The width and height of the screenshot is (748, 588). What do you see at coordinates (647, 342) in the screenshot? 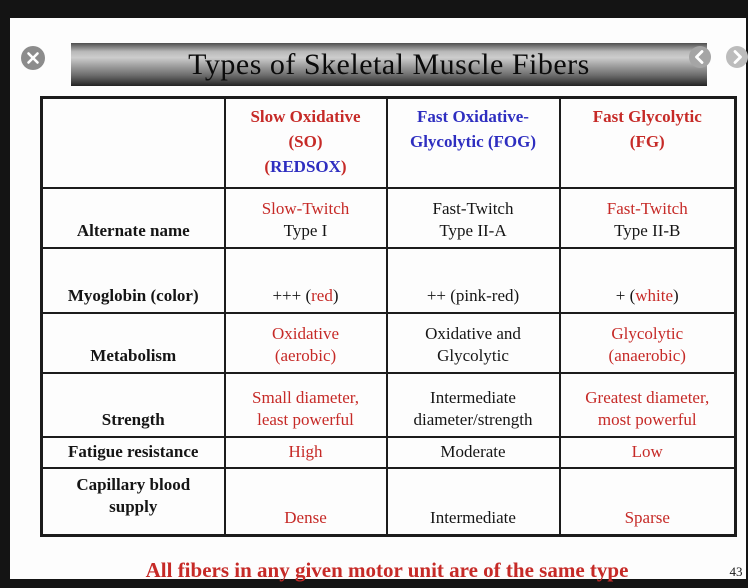
I see `cell-metabolism-fg: Glycolytic (anaerobic)` at bounding box center [647, 342].